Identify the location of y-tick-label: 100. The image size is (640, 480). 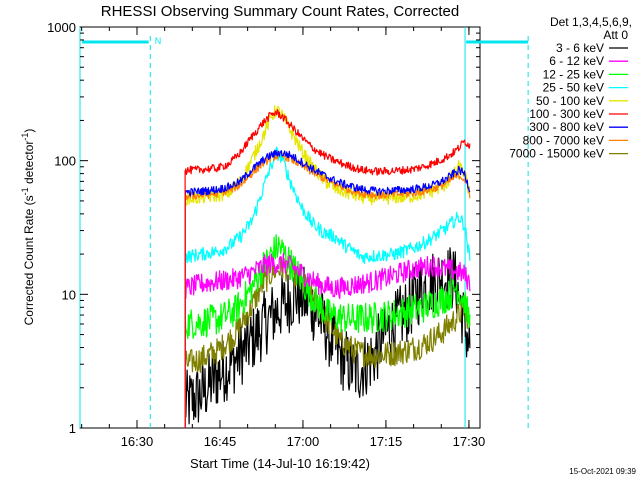
(65, 161).